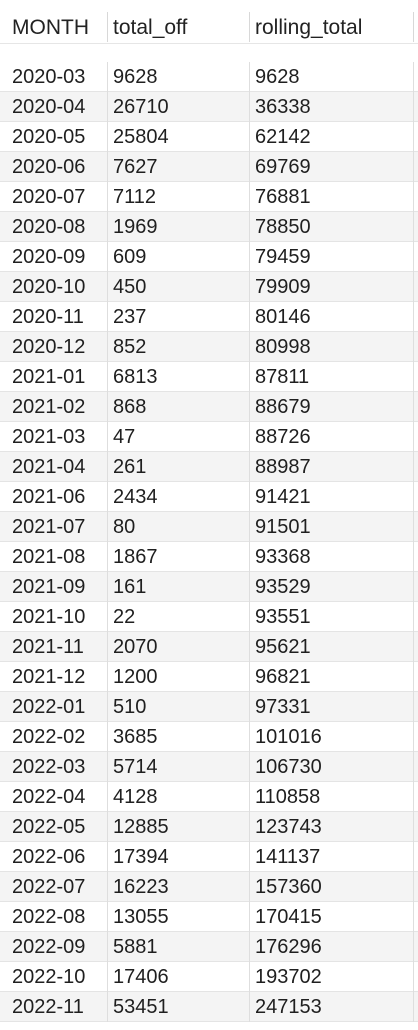 The width and height of the screenshot is (418, 1030). I want to click on cell-rolling-total: 106730, so click(288, 767).